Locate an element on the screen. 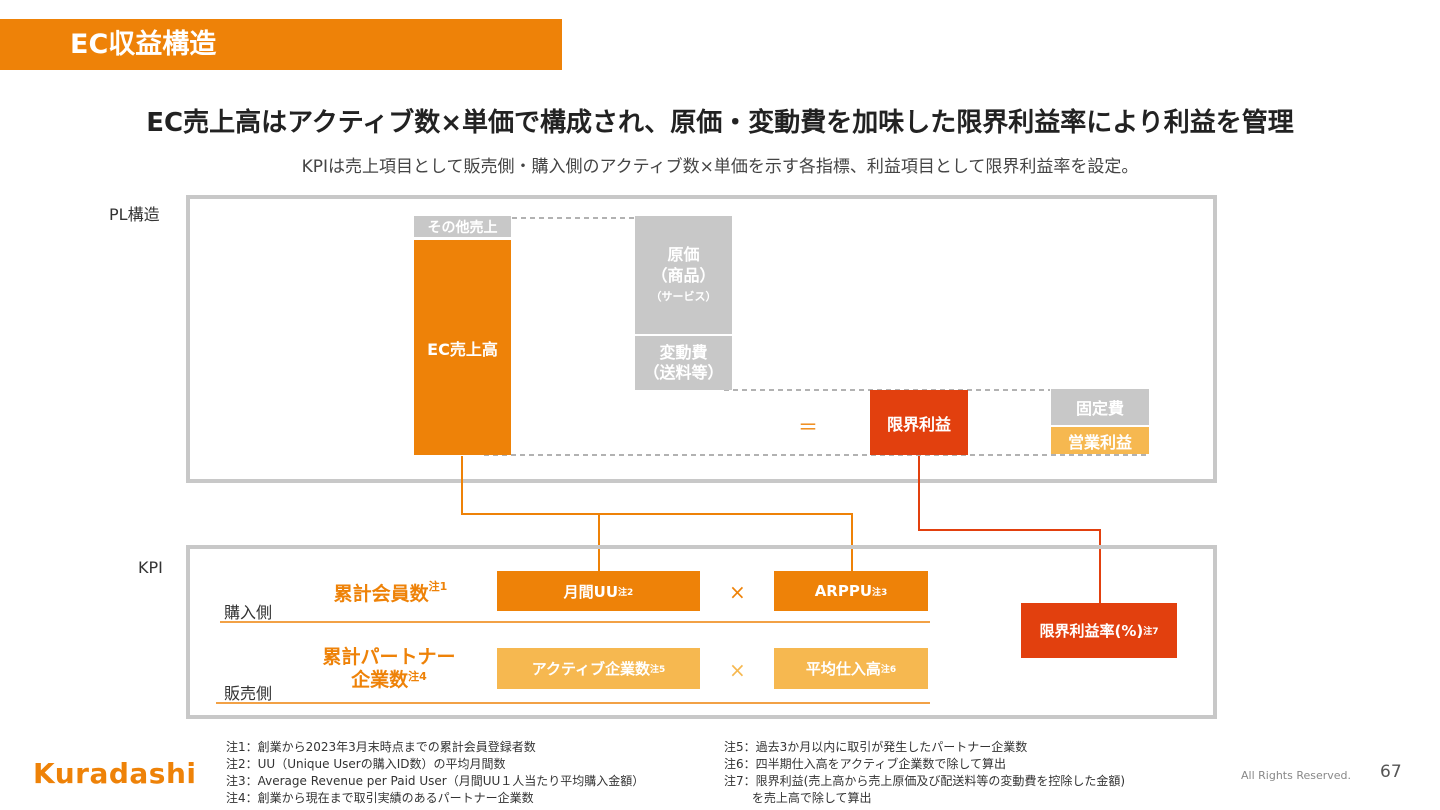  cost-line2: （商品） is located at coordinates (683, 275).